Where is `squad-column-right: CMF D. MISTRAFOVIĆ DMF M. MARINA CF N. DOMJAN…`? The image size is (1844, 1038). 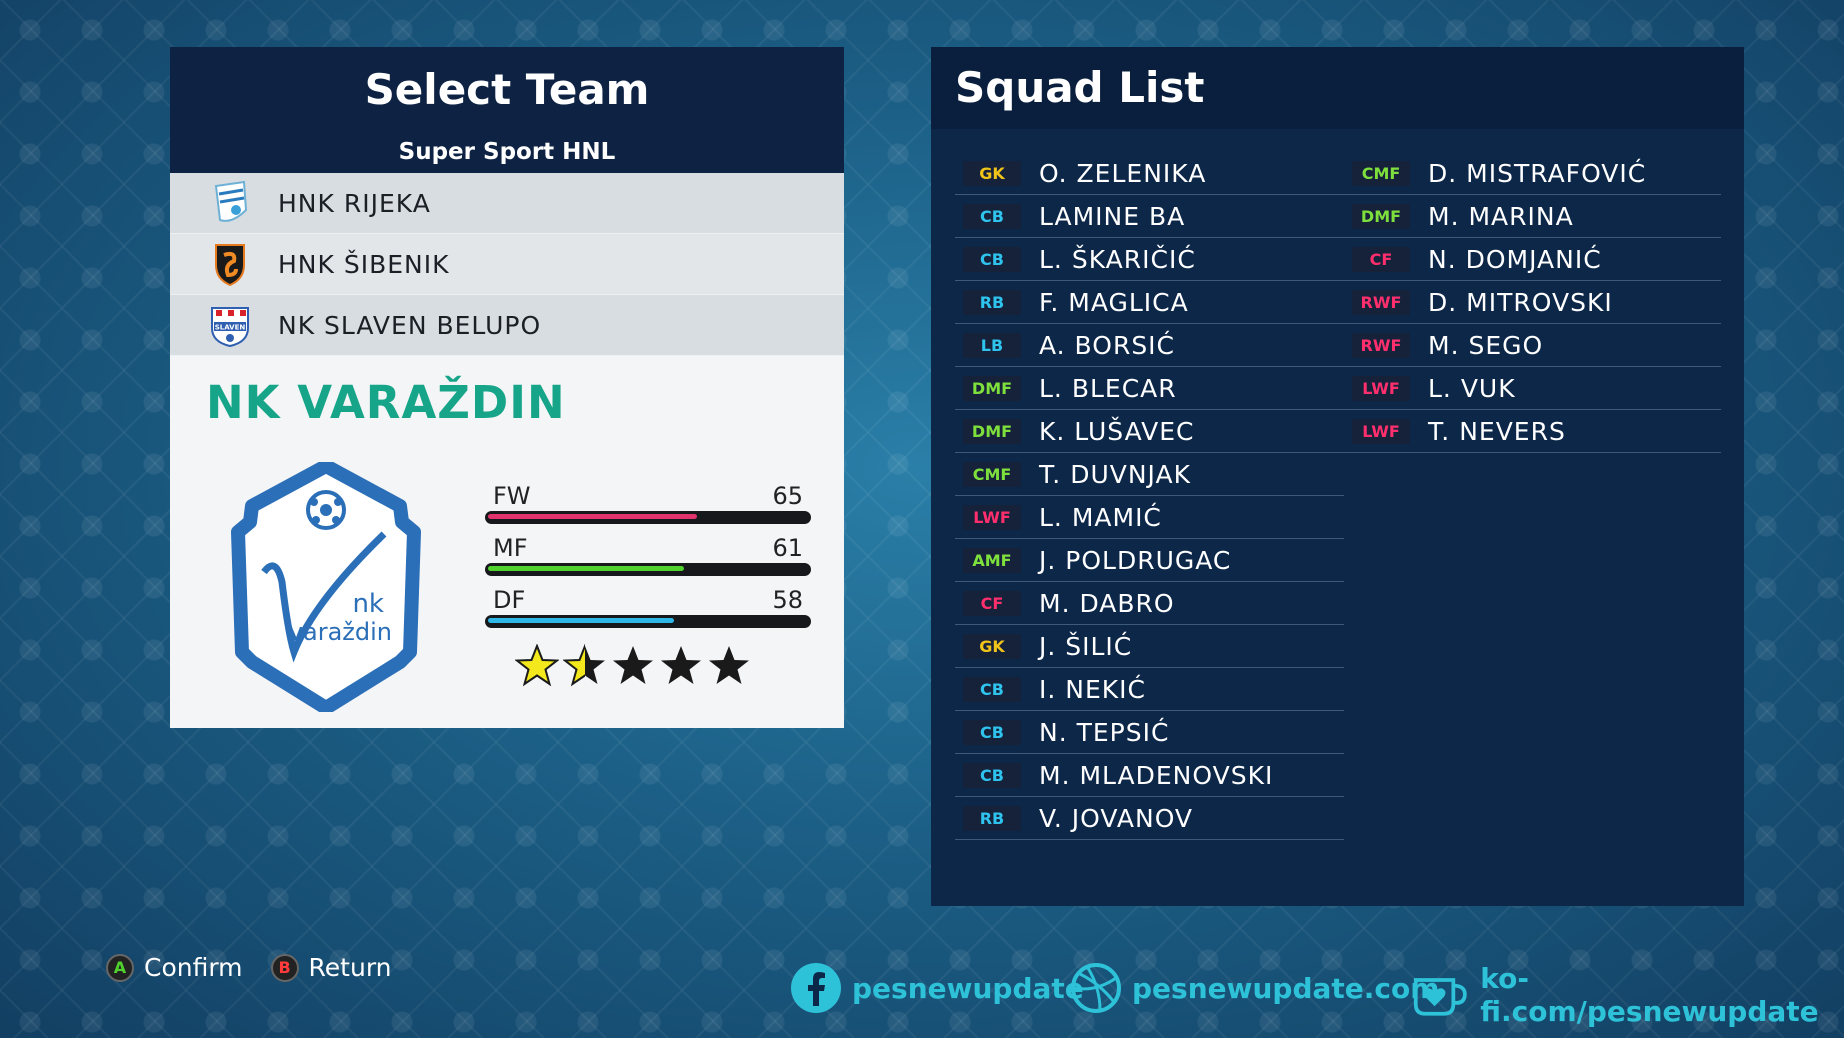
squad-column-right: CMF D. MISTRAFOVIĆ DMF M. MARINA CF N. DOMJAN… is located at coordinates (1532, 496).